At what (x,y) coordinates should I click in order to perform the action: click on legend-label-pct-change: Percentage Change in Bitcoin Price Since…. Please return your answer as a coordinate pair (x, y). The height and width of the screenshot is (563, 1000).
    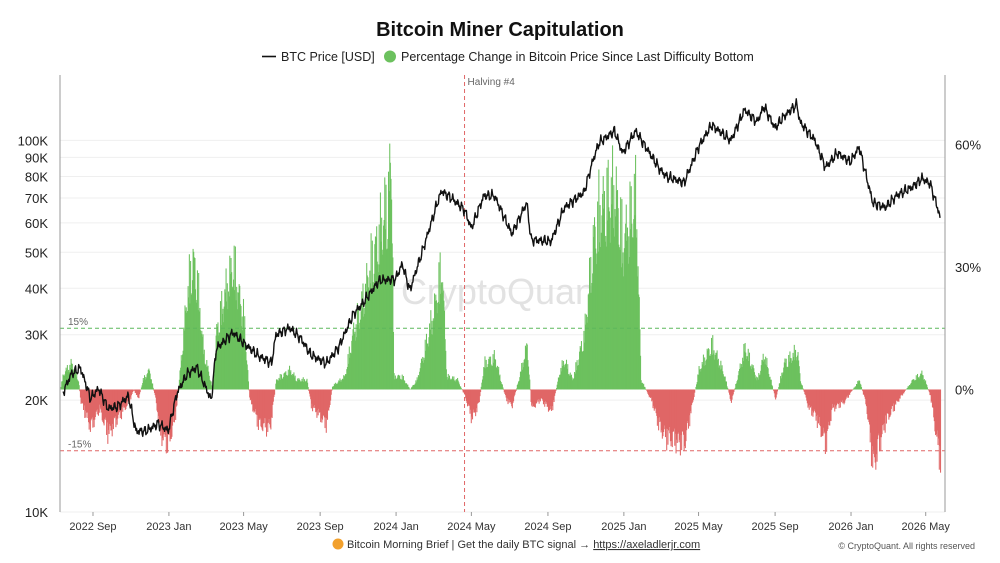
    Looking at the image, I should click on (577, 57).